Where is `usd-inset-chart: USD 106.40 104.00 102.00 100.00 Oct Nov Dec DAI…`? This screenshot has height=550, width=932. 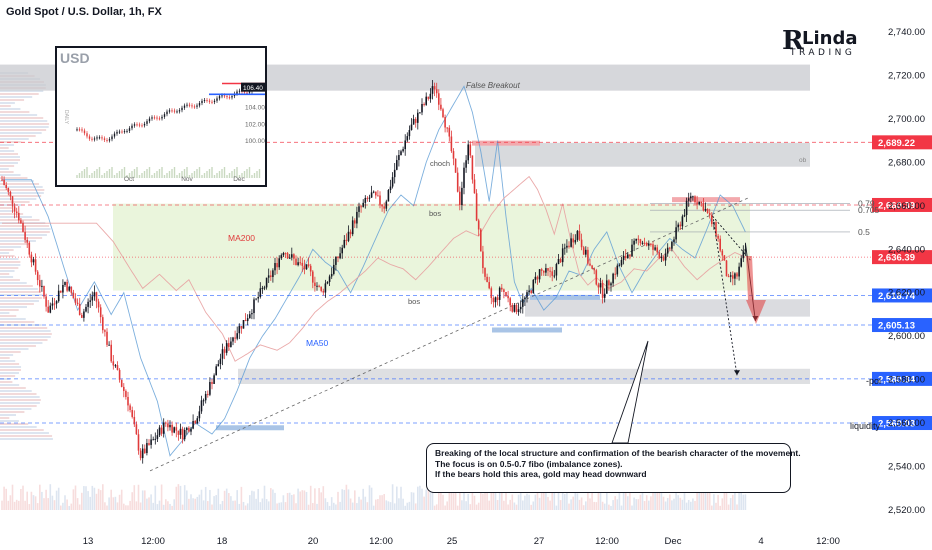 usd-inset-chart: USD 106.40 104.00 102.00 100.00 Oct Nov Dec DAI… is located at coordinates (161, 116).